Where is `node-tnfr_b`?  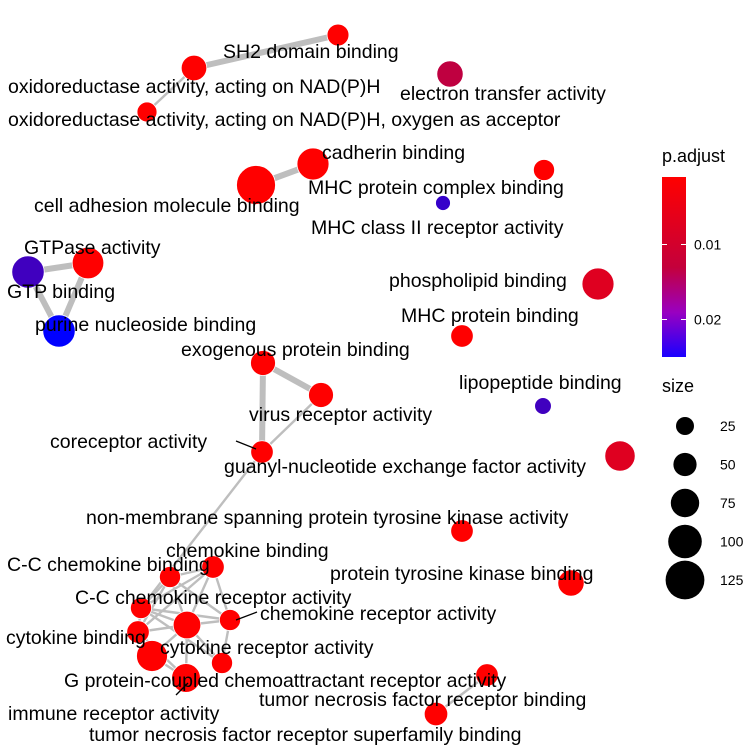
node-tnfr_b is located at coordinates (487, 675).